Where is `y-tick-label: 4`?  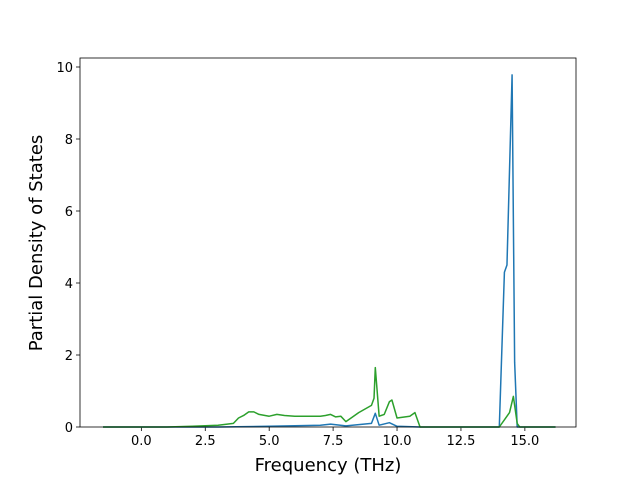
y-tick-label: 4 is located at coordinates (69, 284).